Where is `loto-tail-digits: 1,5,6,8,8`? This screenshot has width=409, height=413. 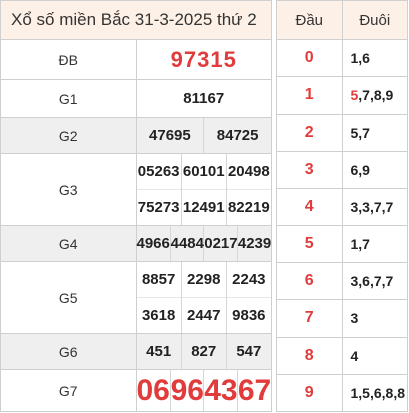 loto-tail-digits: 1,5,6,8,8 is located at coordinates (374, 393).